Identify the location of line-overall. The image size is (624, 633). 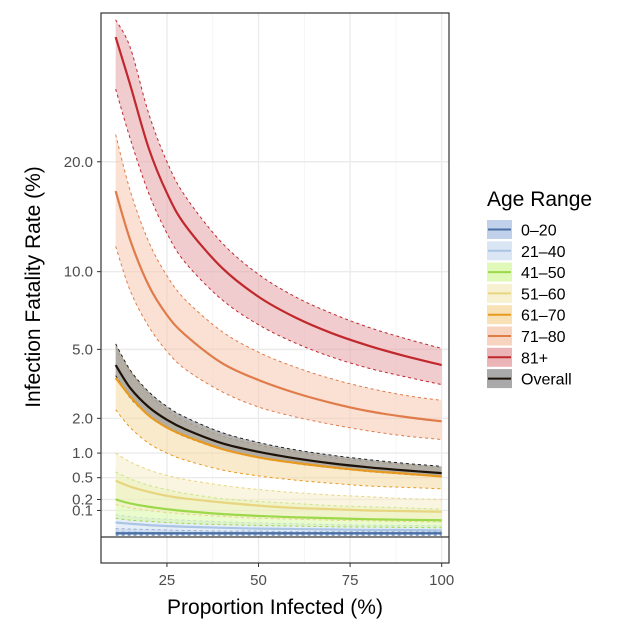
(278, 419).